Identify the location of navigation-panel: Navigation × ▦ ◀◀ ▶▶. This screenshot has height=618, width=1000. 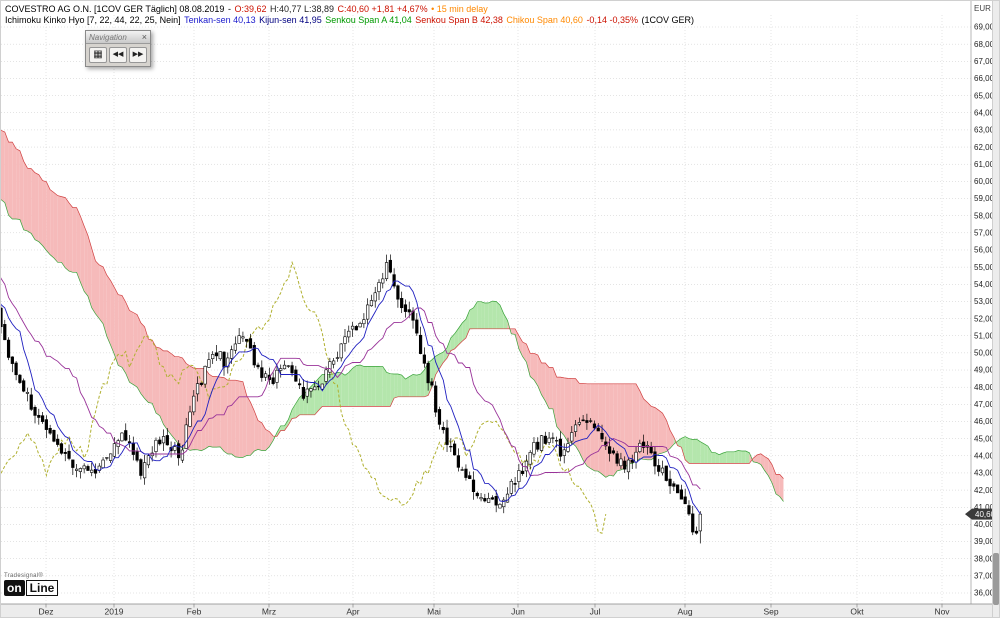
(118, 48).